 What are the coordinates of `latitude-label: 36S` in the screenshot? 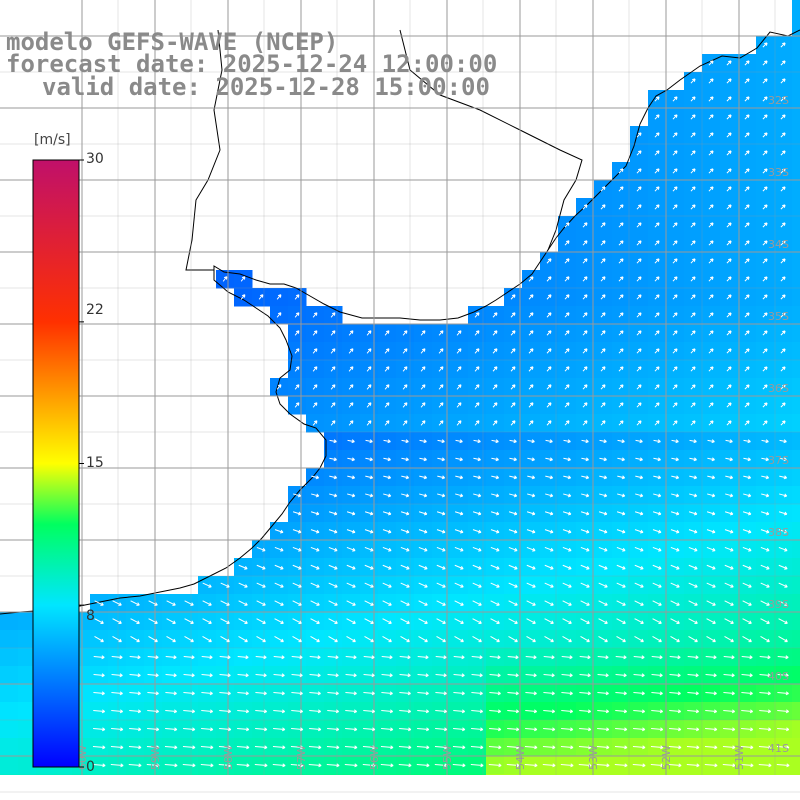 It's located at (778, 388).